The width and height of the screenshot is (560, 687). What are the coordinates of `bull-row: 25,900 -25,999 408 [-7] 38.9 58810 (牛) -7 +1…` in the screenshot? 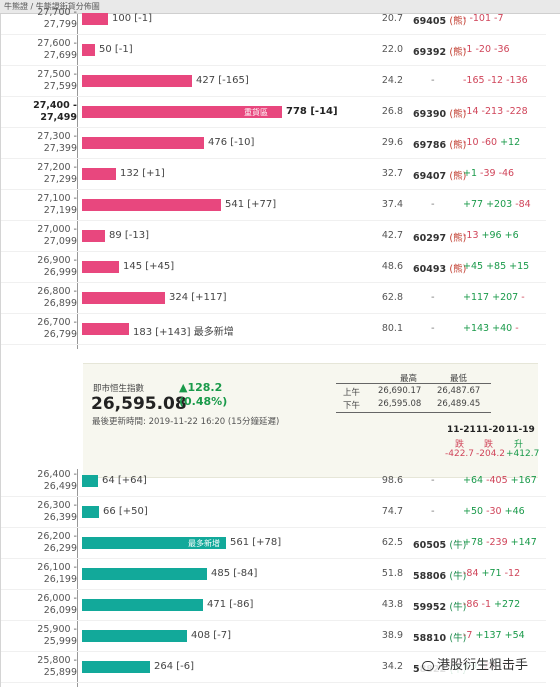 It's located at (273, 636).